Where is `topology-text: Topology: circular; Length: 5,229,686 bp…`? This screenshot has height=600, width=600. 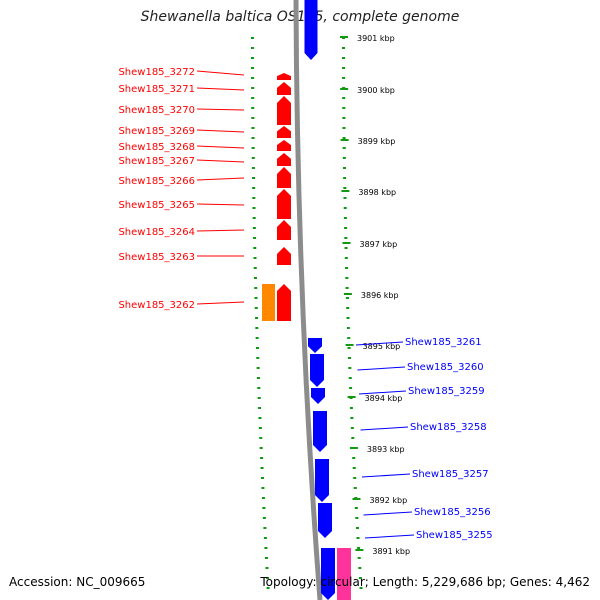
topology-text: Topology: circular; Length: 5,229,686 bp… is located at coordinates (425, 582).